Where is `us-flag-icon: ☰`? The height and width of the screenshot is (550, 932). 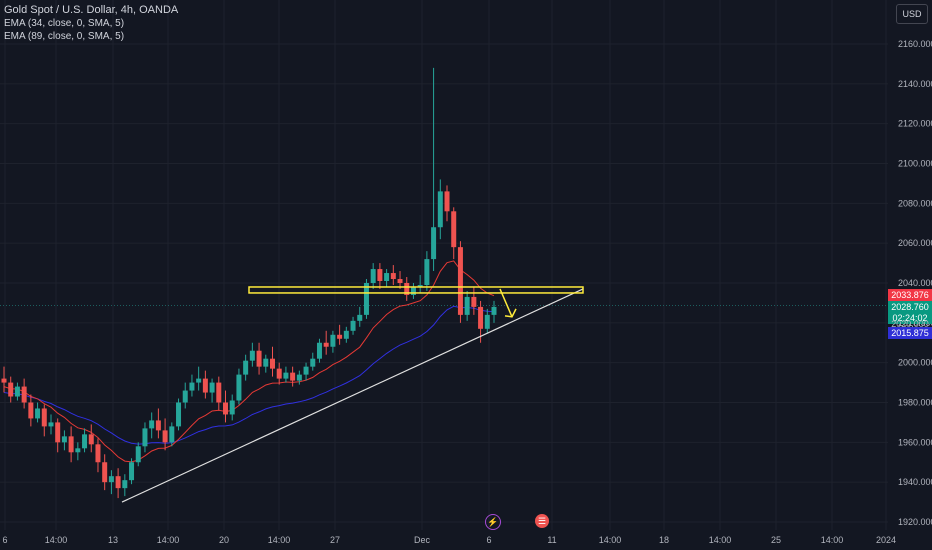 us-flag-icon: ☰ is located at coordinates (542, 521).